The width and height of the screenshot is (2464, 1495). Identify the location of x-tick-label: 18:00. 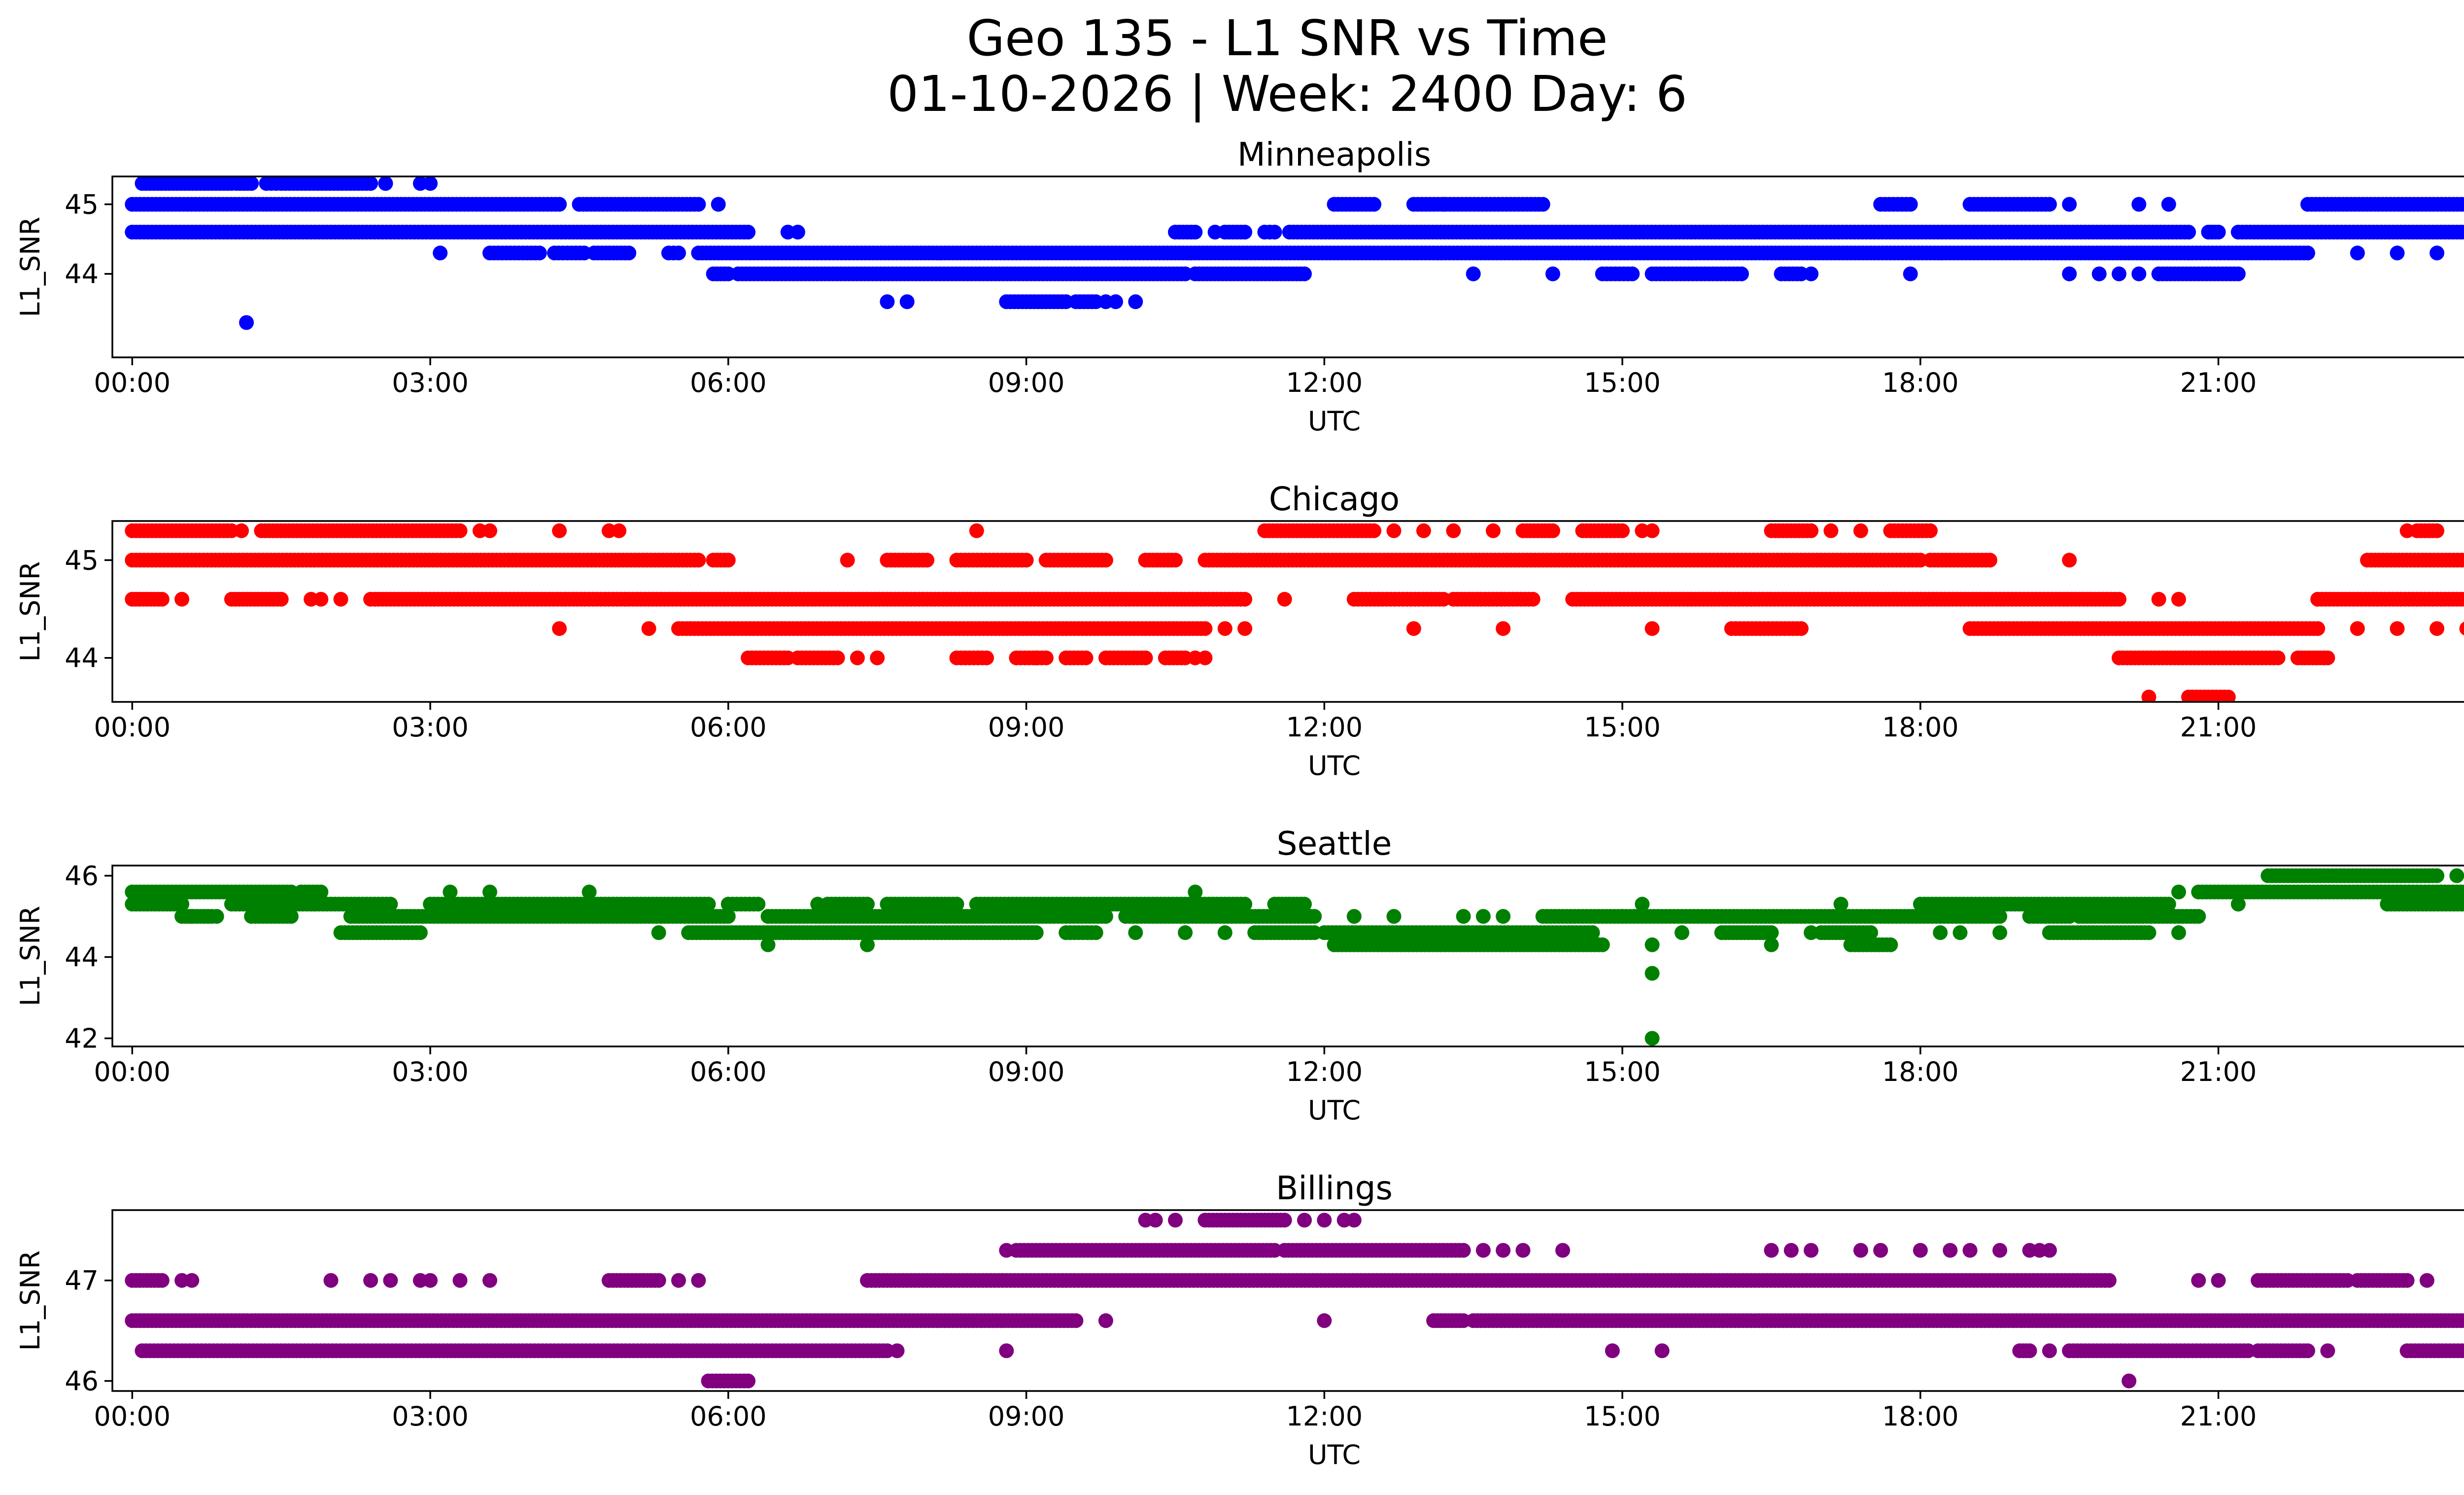
(1920, 1071).